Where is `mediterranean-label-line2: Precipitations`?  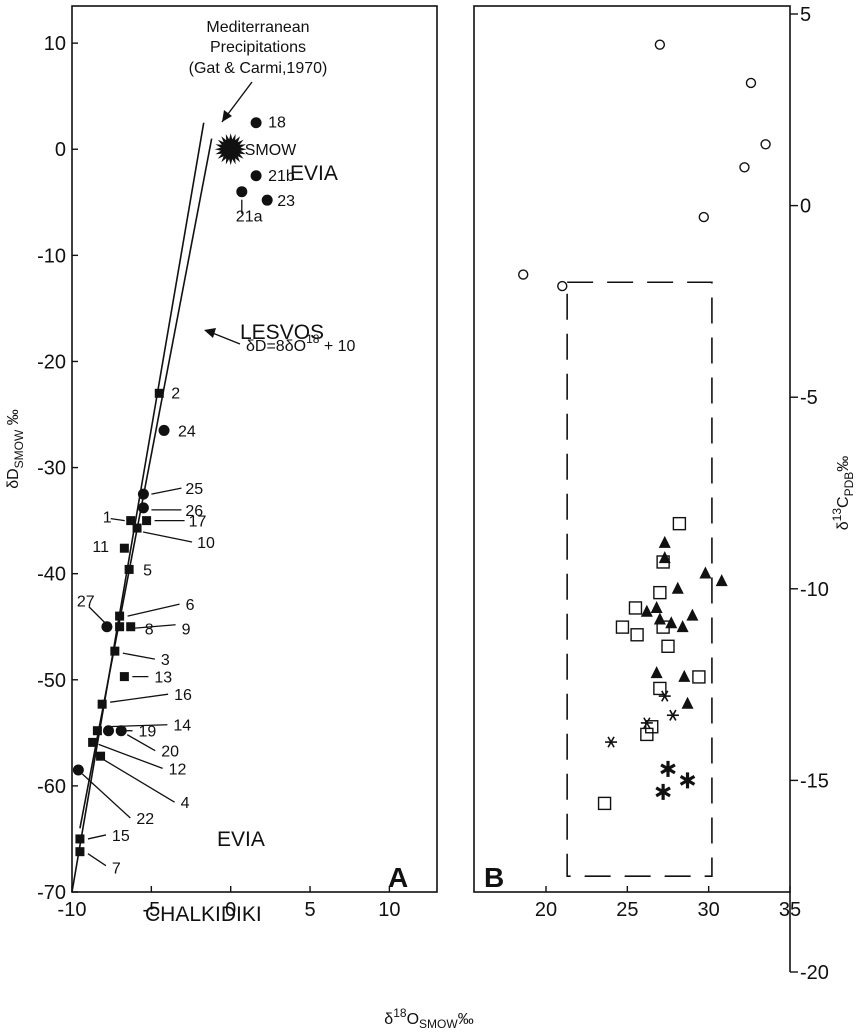 mediterranean-label-line2: Precipitations is located at coordinates (258, 47).